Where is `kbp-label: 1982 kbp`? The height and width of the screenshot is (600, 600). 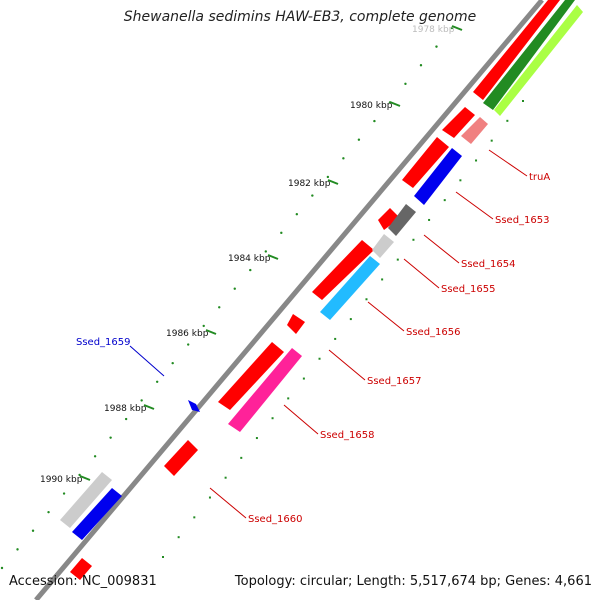
kbp-label: 1982 kbp is located at coordinates (309, 184).